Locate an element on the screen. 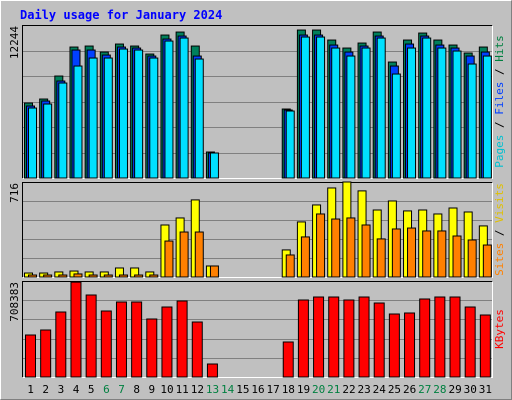 Image resolution: width=512 pixels, height=400 pixels. x-tick-label: 12 is located at coordinates (197, 389).